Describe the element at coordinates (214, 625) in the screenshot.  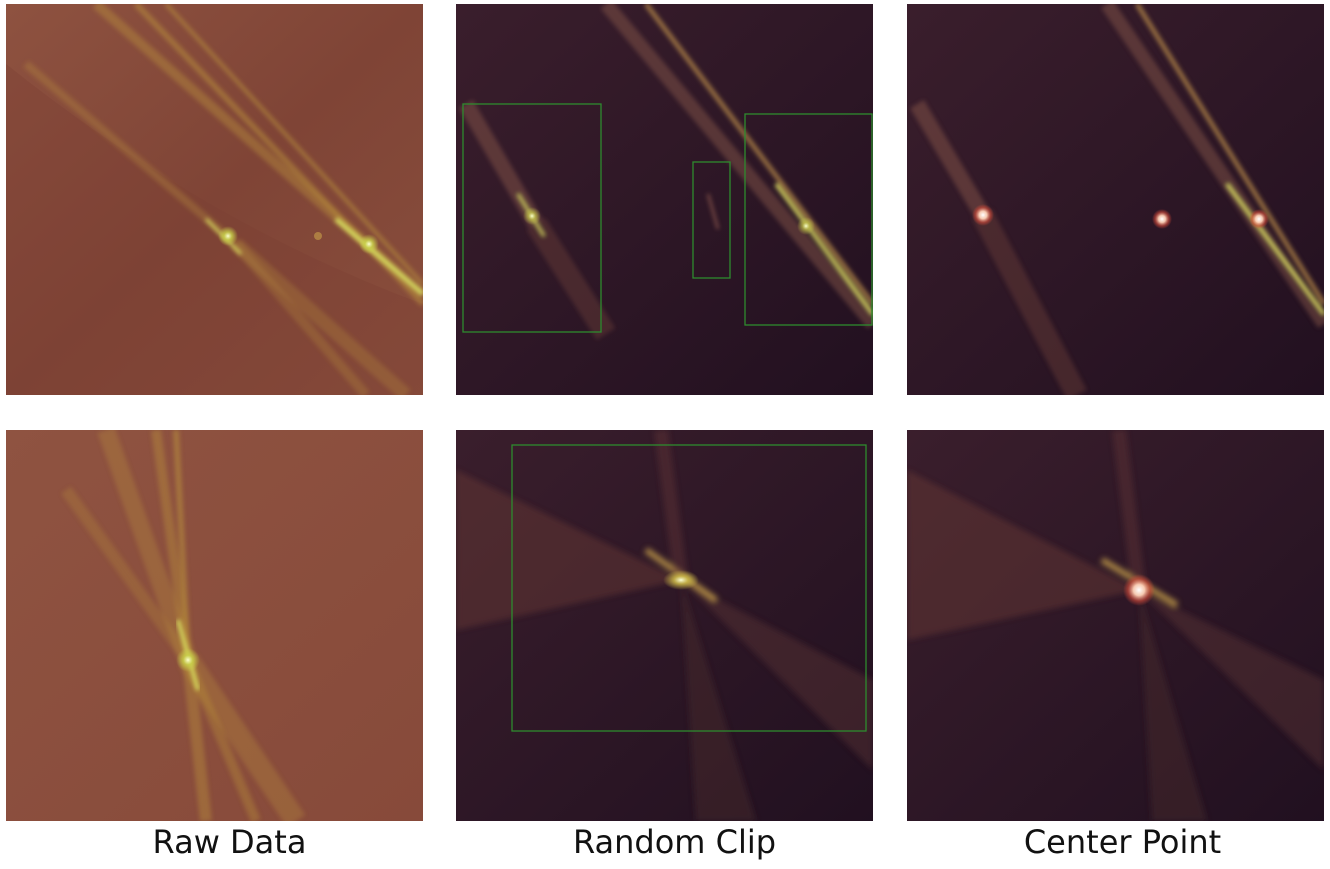
I see `row2-raw-data-image` at that location.